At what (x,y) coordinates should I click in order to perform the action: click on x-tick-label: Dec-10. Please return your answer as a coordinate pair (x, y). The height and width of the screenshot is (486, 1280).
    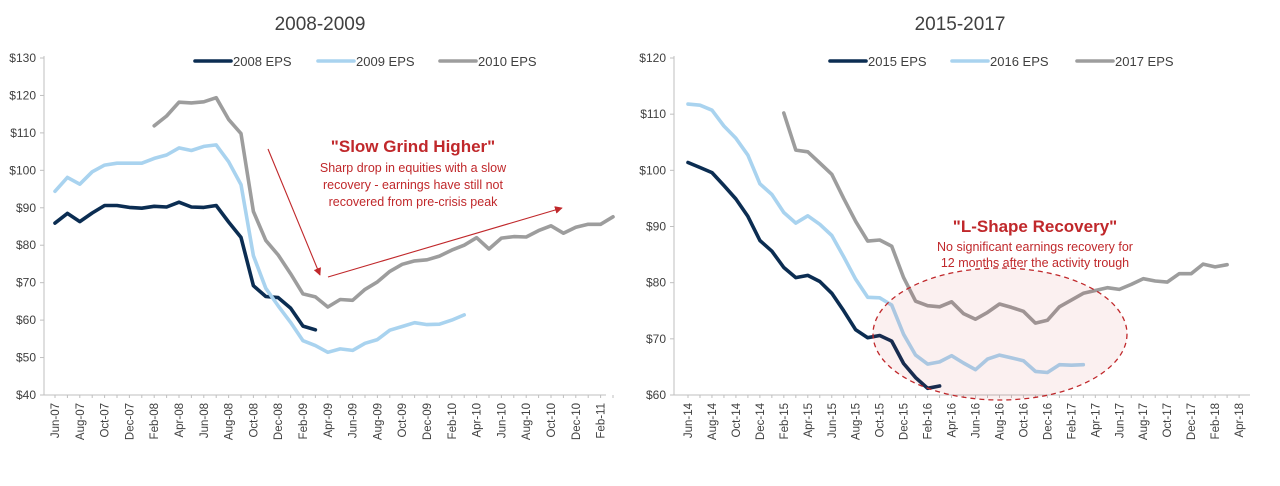
    Looking at the image, I should click on (577, 421).